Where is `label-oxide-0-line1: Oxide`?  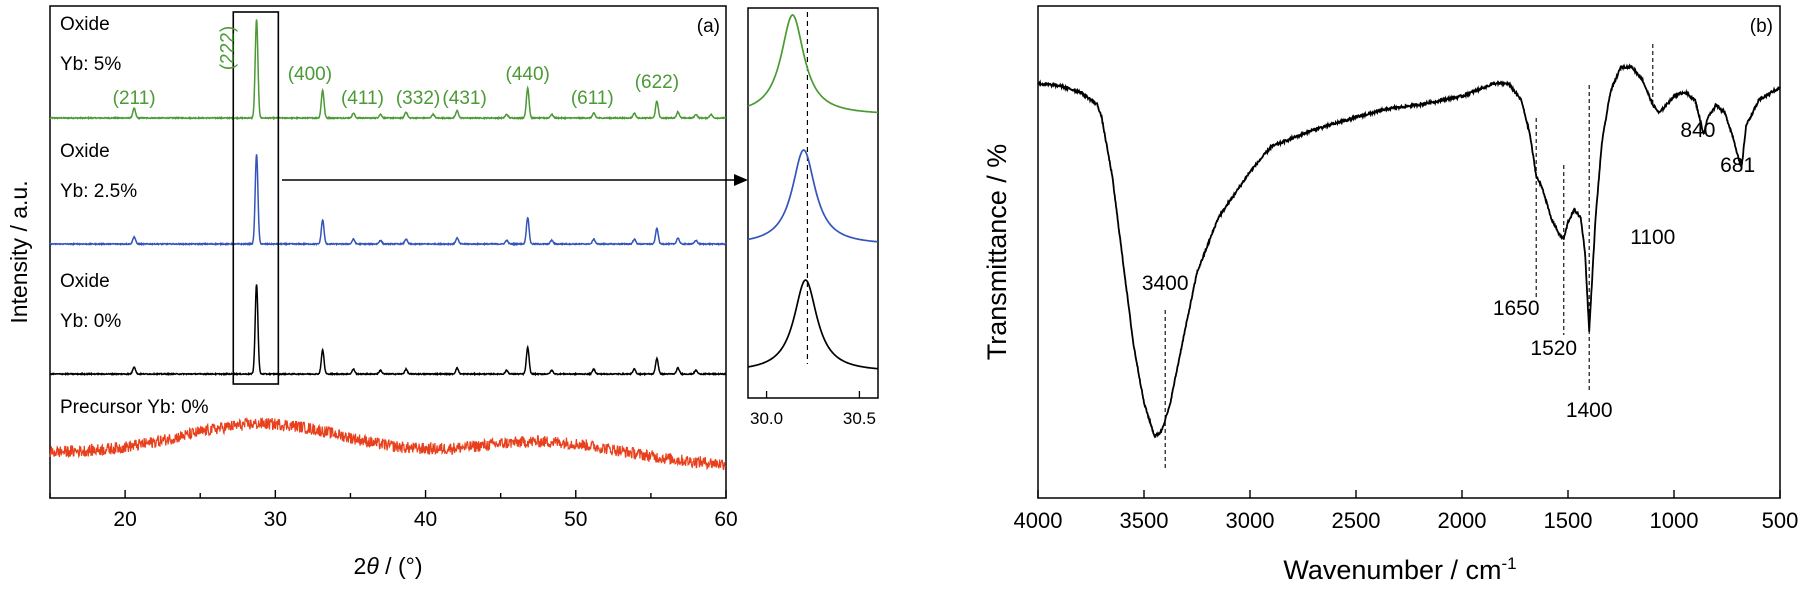 label-oxide-0-line1: Oxide is located at coordinates (85, 281).